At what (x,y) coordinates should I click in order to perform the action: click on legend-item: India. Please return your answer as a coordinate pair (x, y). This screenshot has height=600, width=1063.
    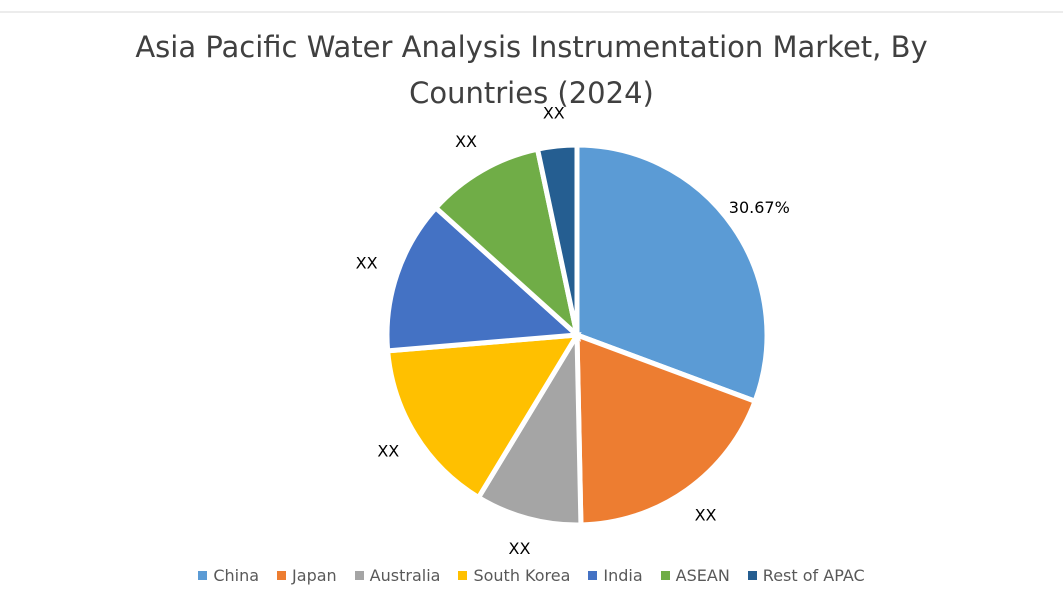
    Looking at the image, I should click on (615, 575).